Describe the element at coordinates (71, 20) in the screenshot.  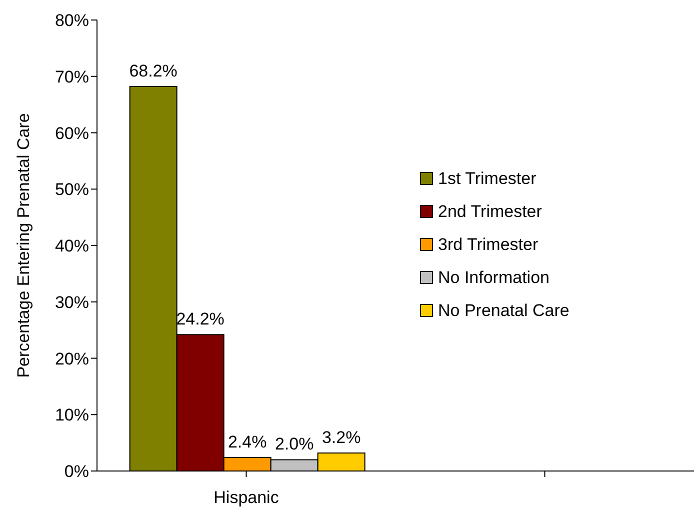
I see `y-tick-label: 80%` at that location.